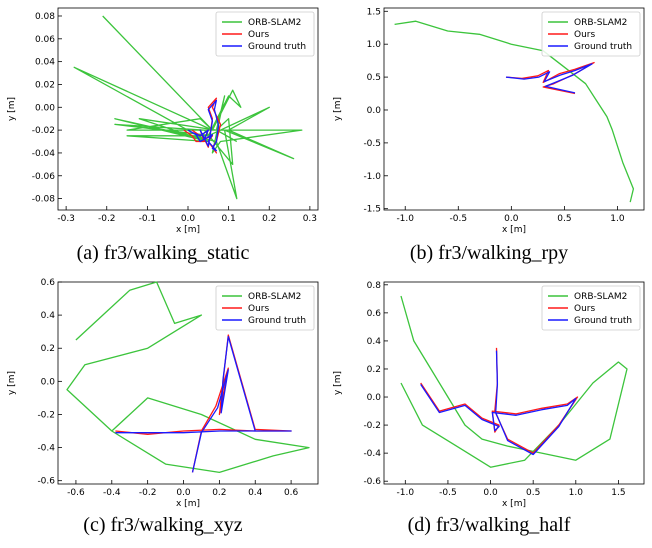  What do you see at coordinates (374, 78) in the screenshot?
I see `y-tick-label: 0.5` at bounding box center [374, 78].